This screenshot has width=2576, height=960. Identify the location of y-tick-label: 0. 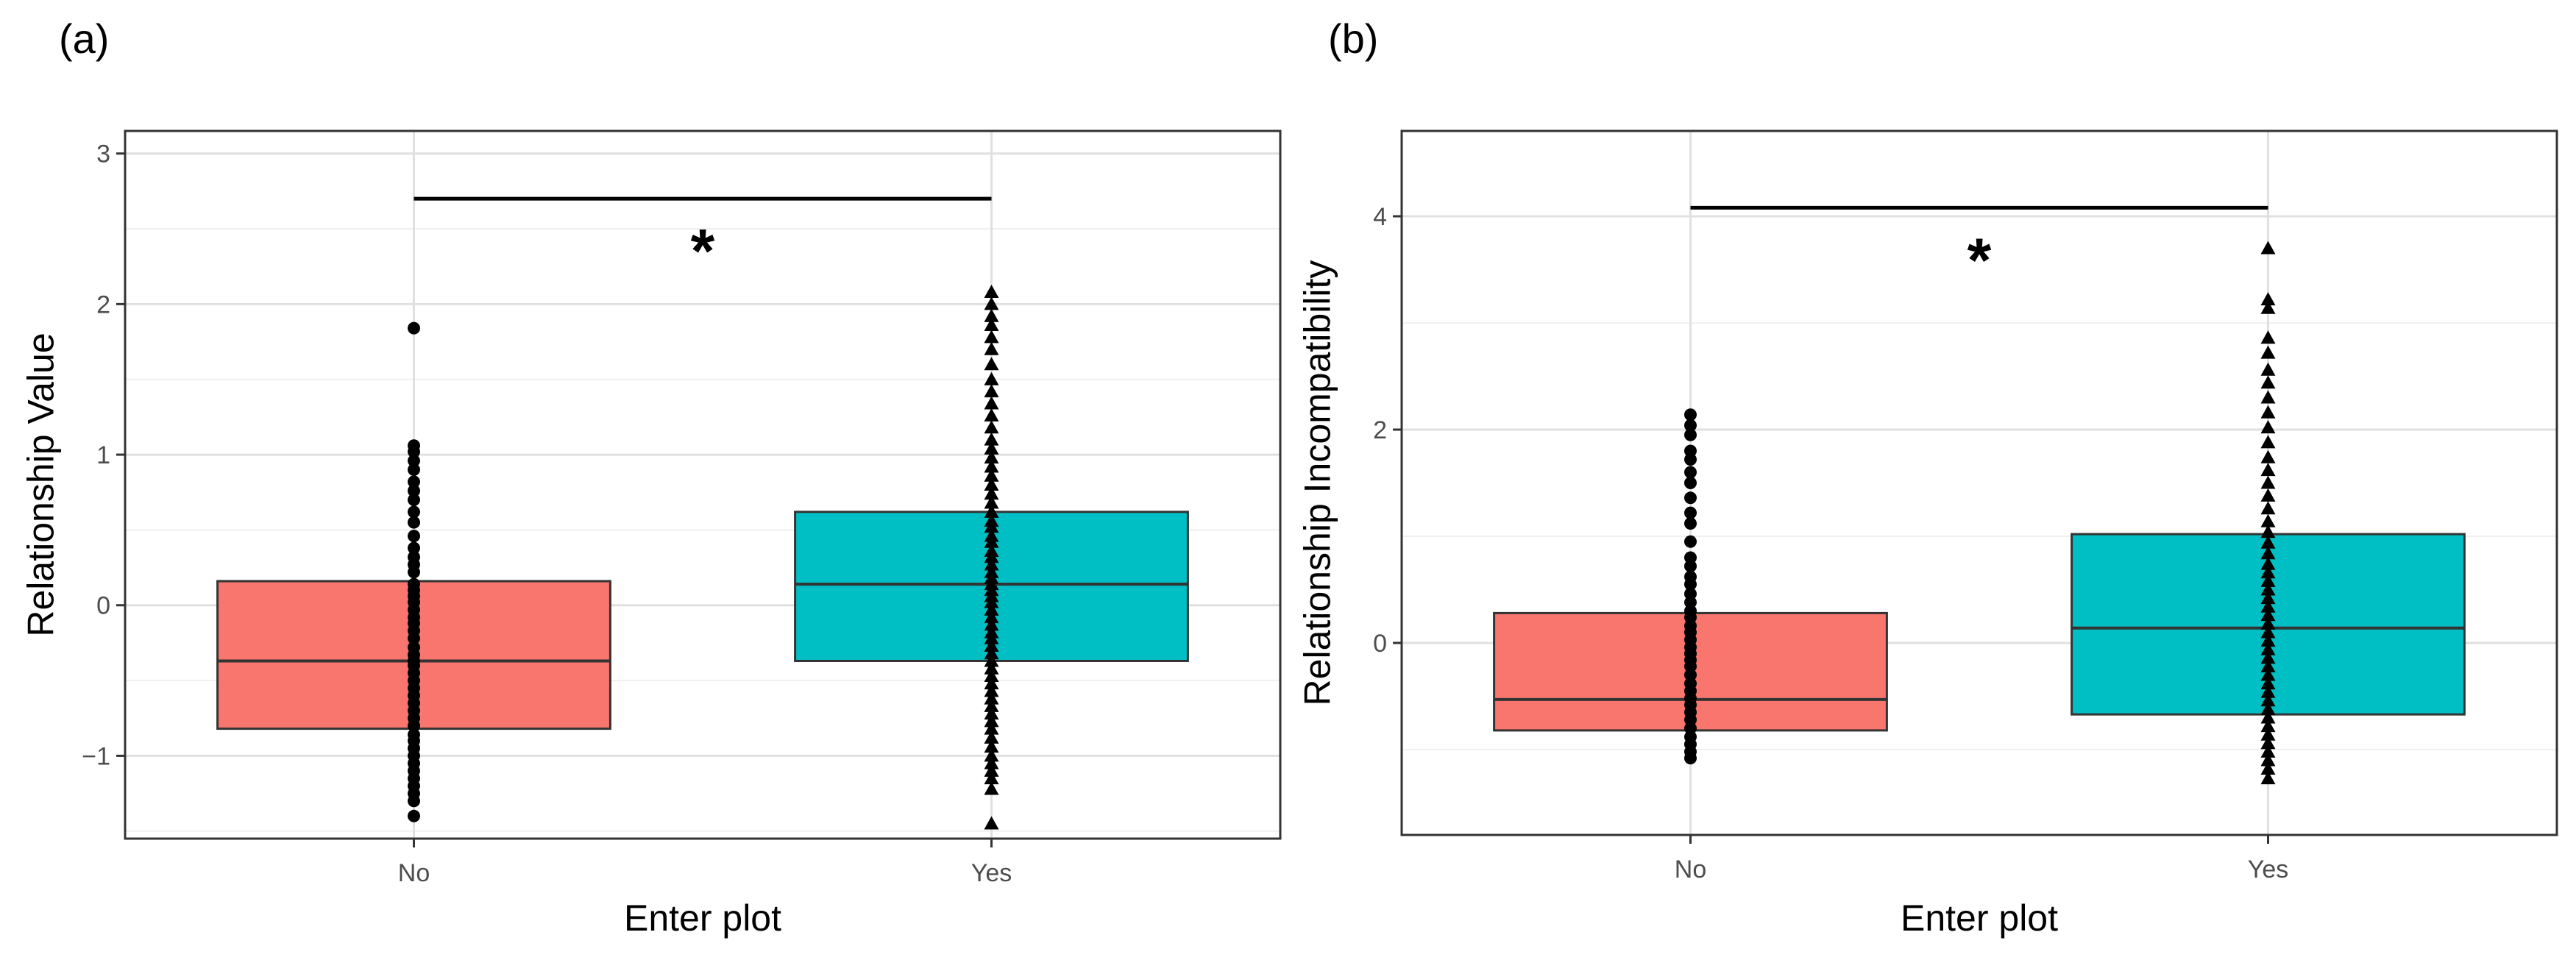
(1380, 644).